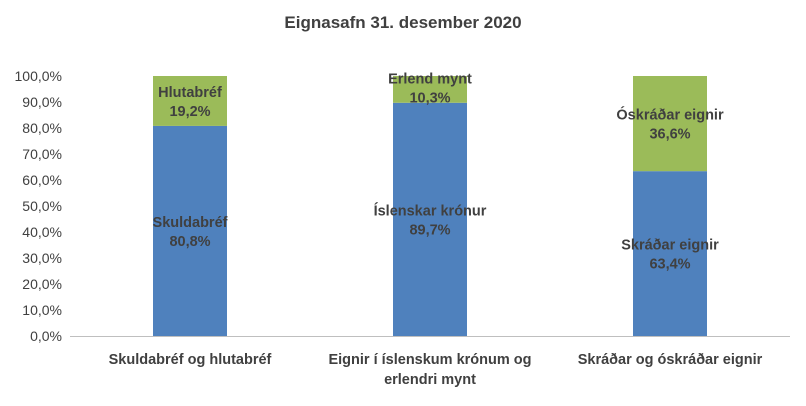 The image size is (806, 406). What do you see at coordinates (46, 336) in the screenshot?
I see `y-tick-label: 0,0%` at bounding box center [46, 336].